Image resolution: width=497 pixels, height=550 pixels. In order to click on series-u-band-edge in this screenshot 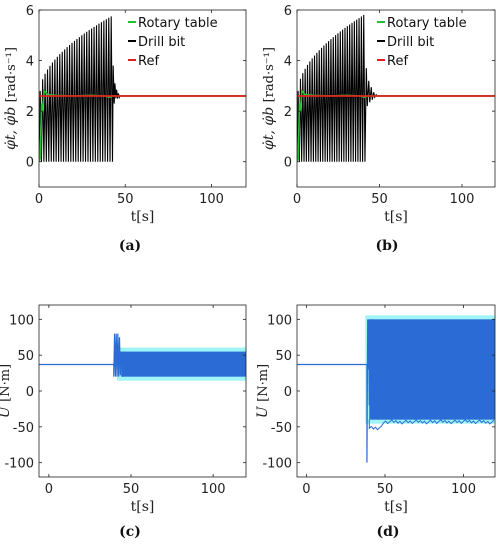, I will do `click(431, 424)`.